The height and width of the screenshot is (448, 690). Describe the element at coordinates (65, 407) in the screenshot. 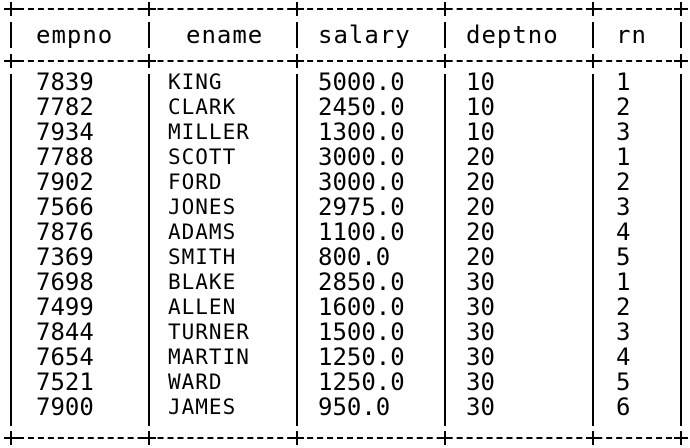

I see `cell-empno: 7900` at that location.